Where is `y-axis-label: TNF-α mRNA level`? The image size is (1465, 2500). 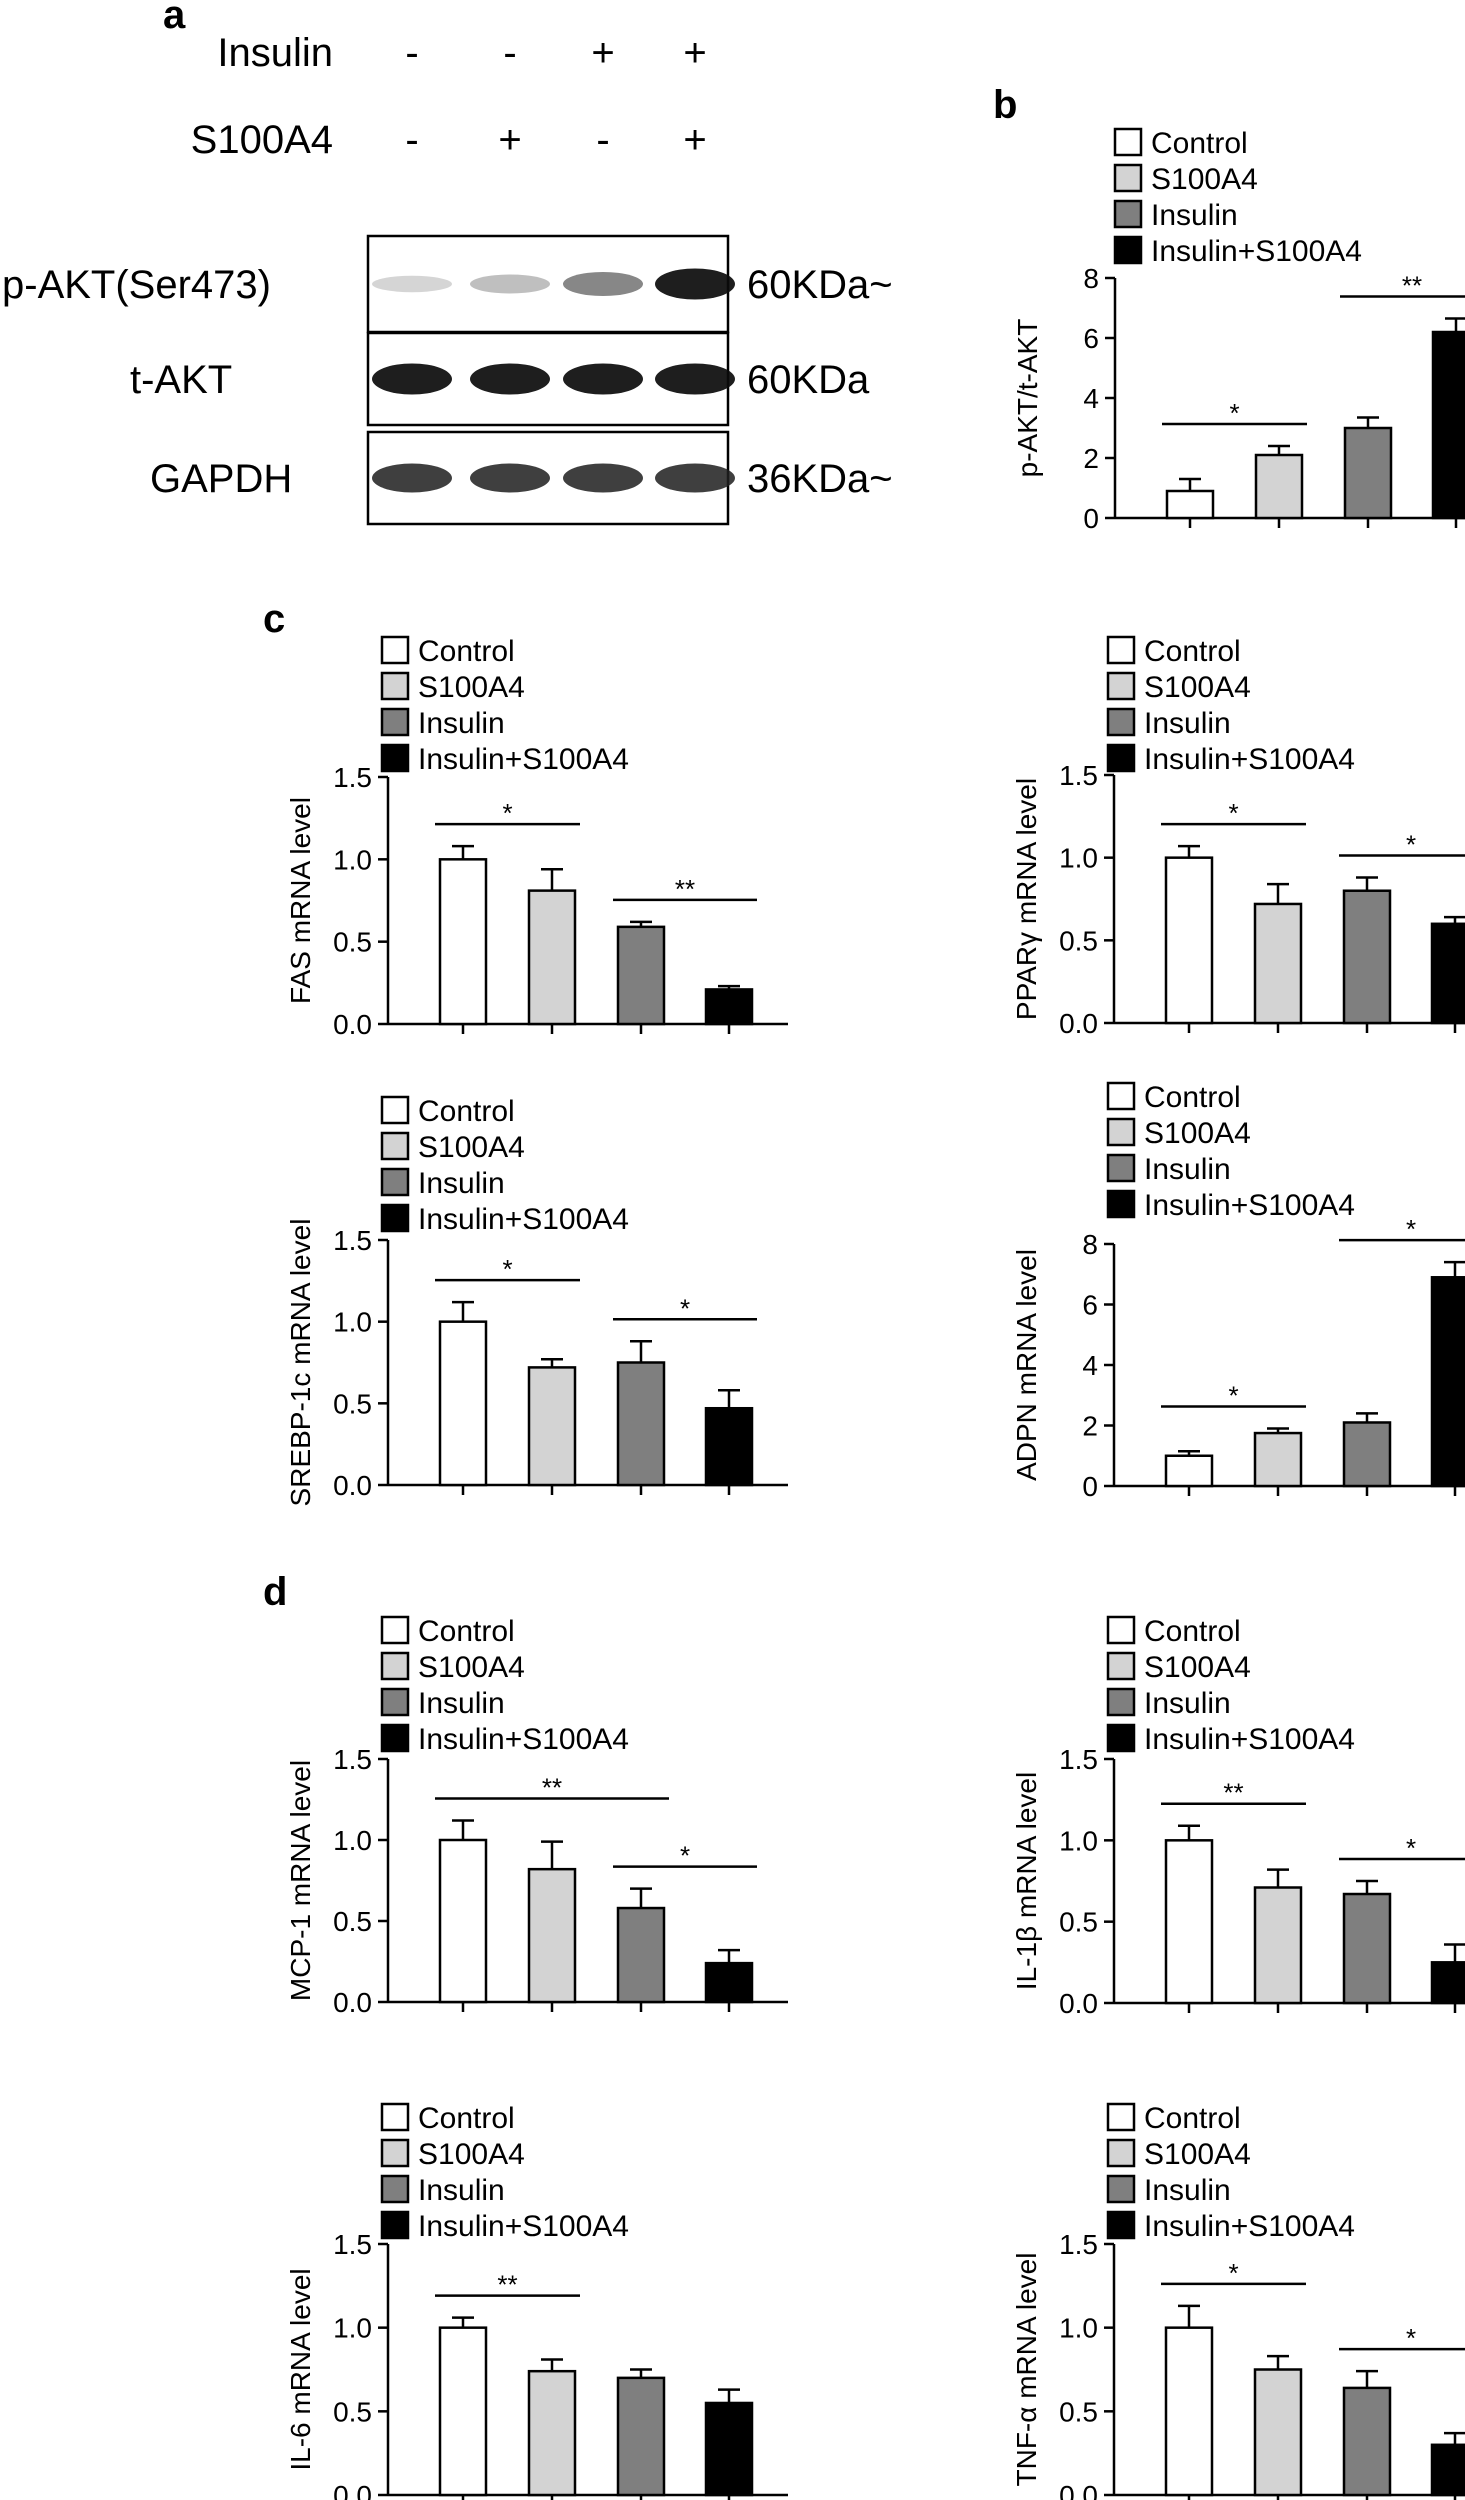
y-axis-label: TNF-α mRNA level is located at coordinates (1026, 2370).